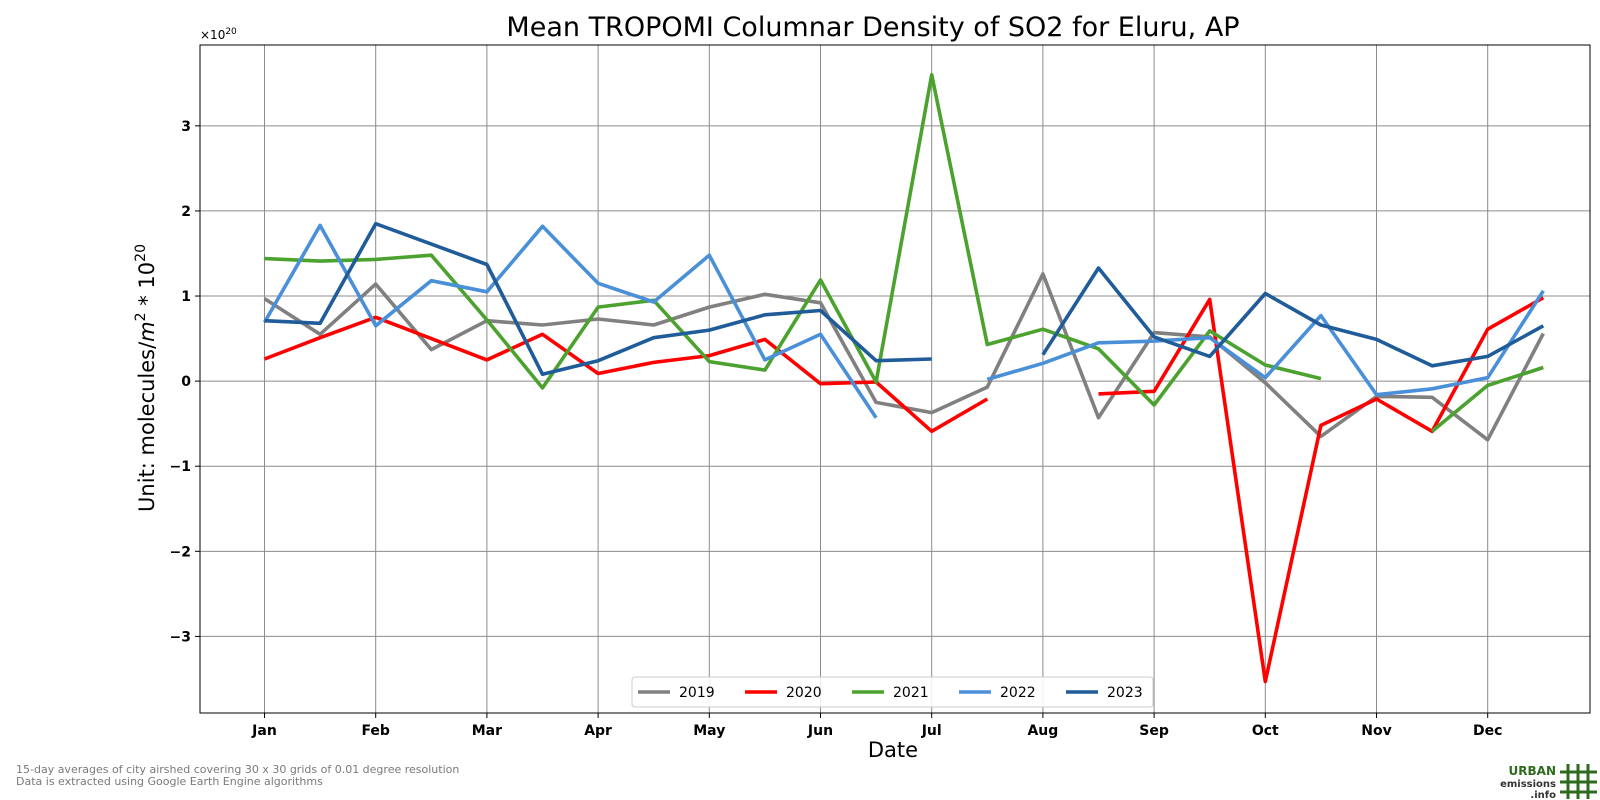 This screenshot has width=1600, height=800. I want to click on legend-box, so click(892, 692).